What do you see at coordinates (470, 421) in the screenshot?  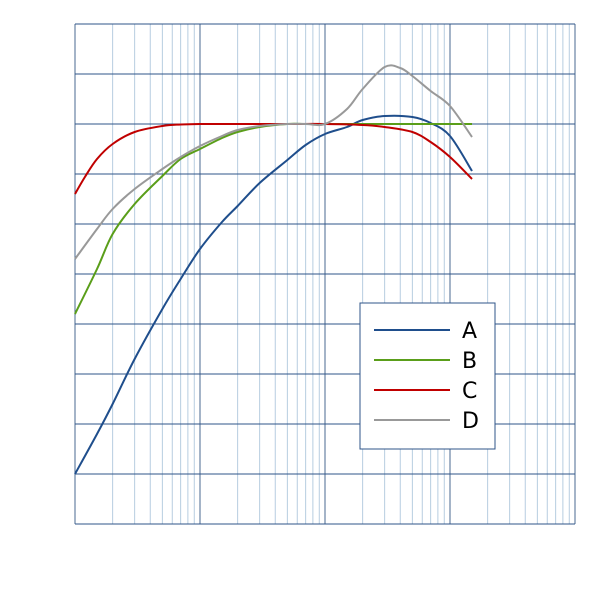 I see `legend-label-d: D` at bounding box center [470, 421].